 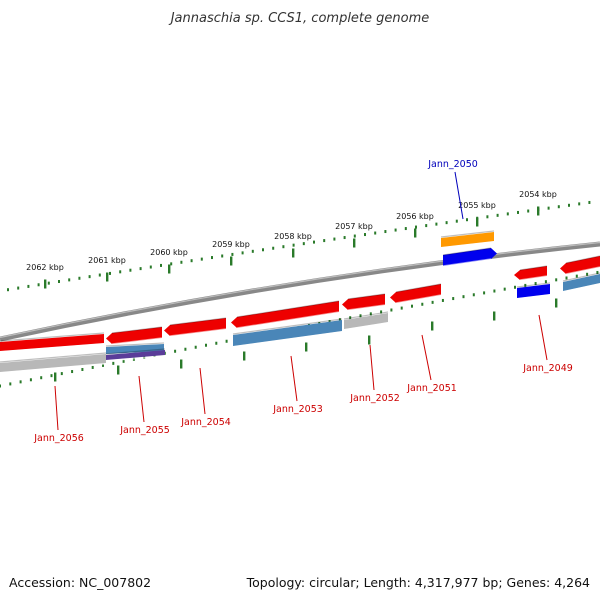 What do you see at coordinates (581, 282) in the screenshot?
I see `gene-lower-steel-right` at bounding box center [581, 282].